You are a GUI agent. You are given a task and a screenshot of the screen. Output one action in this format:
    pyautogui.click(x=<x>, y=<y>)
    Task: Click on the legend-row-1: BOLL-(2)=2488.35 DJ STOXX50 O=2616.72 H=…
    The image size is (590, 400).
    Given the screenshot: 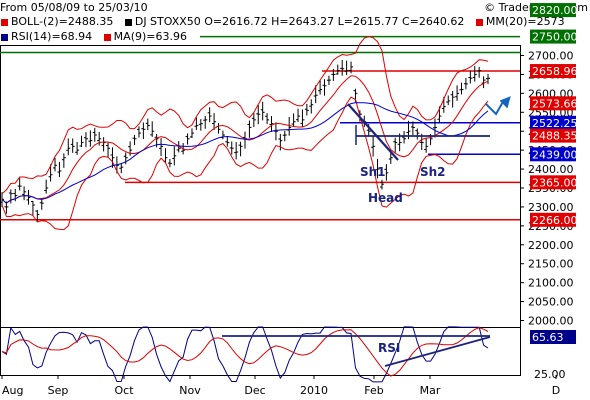 What is the action you would take?
    pyautogui.click(x=282, y=21)
    